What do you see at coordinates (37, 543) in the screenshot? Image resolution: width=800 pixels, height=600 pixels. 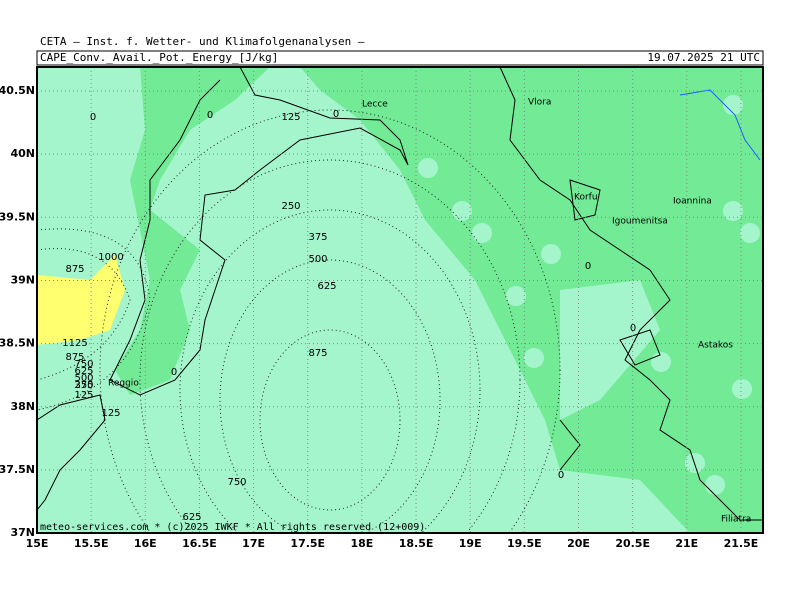 I see `lon-tick-label: 15E` at bounding box center [37, 543].